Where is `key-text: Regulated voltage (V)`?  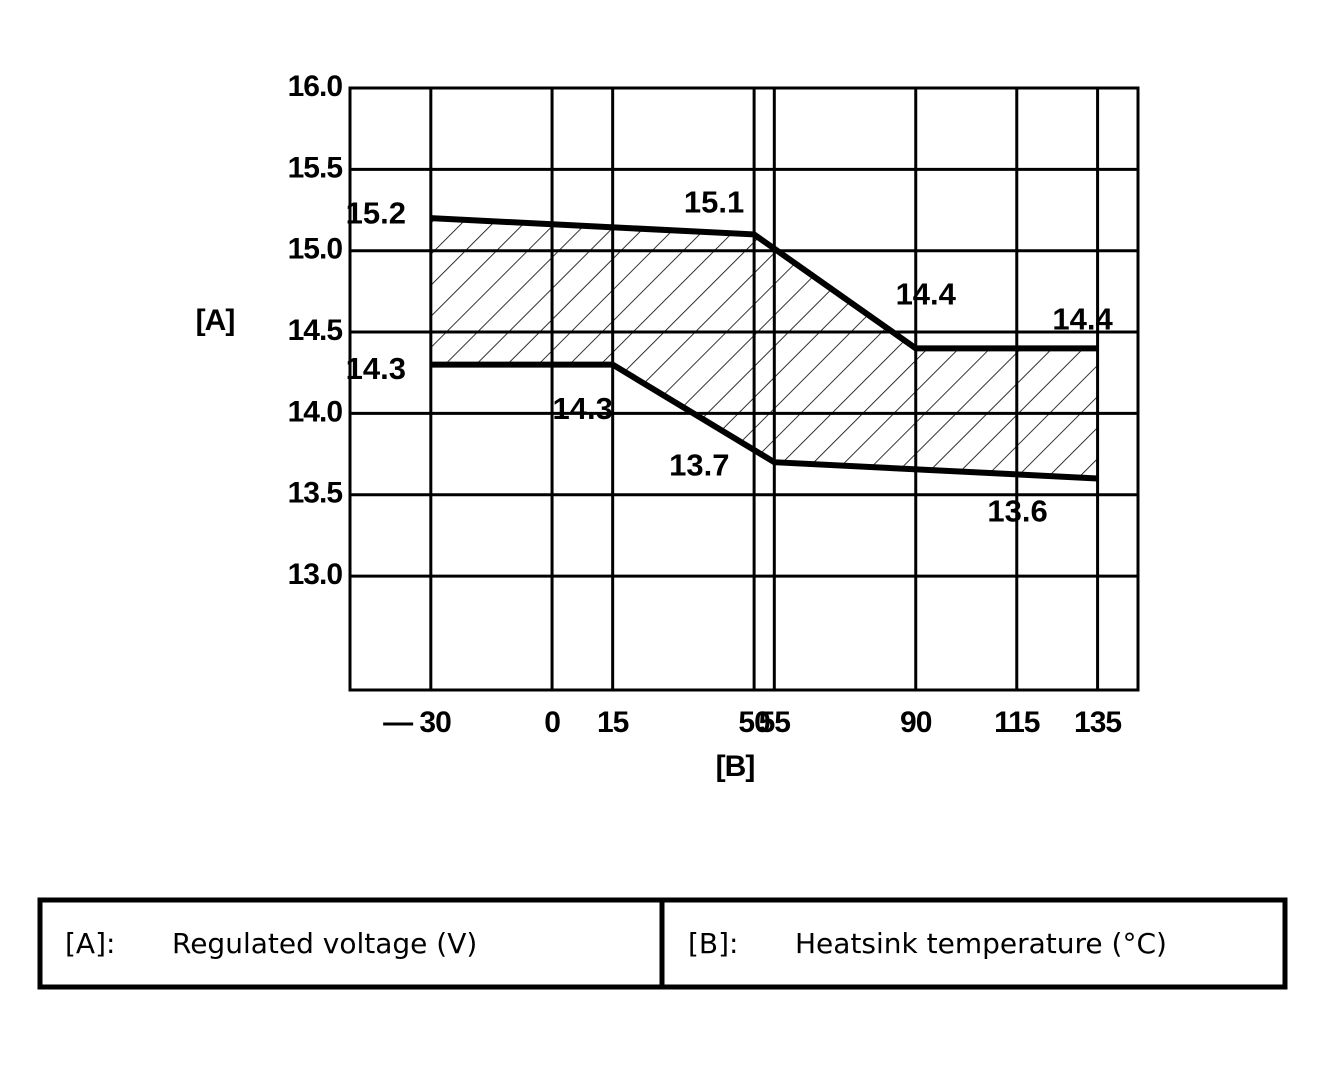 key-text: Regulated voltage (V) is located at coordinates (324, 943).